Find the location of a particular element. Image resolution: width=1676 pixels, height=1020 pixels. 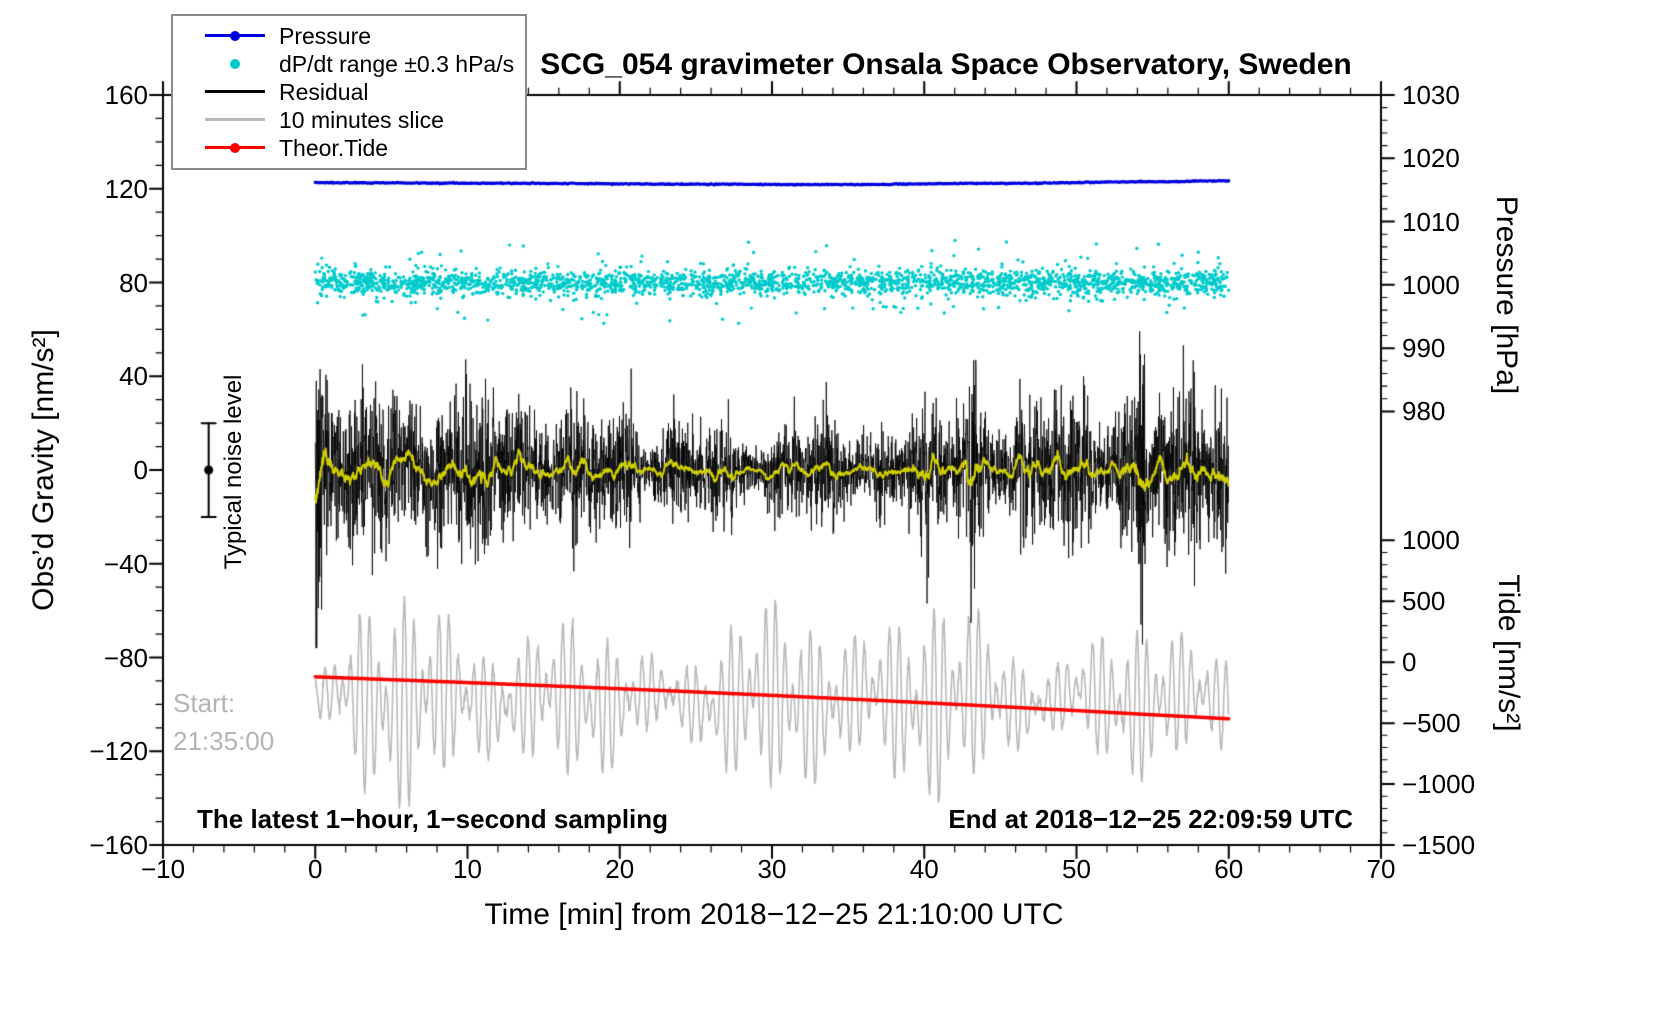

pressure-tick-label: 980 is located at coordinates (1424, 411).